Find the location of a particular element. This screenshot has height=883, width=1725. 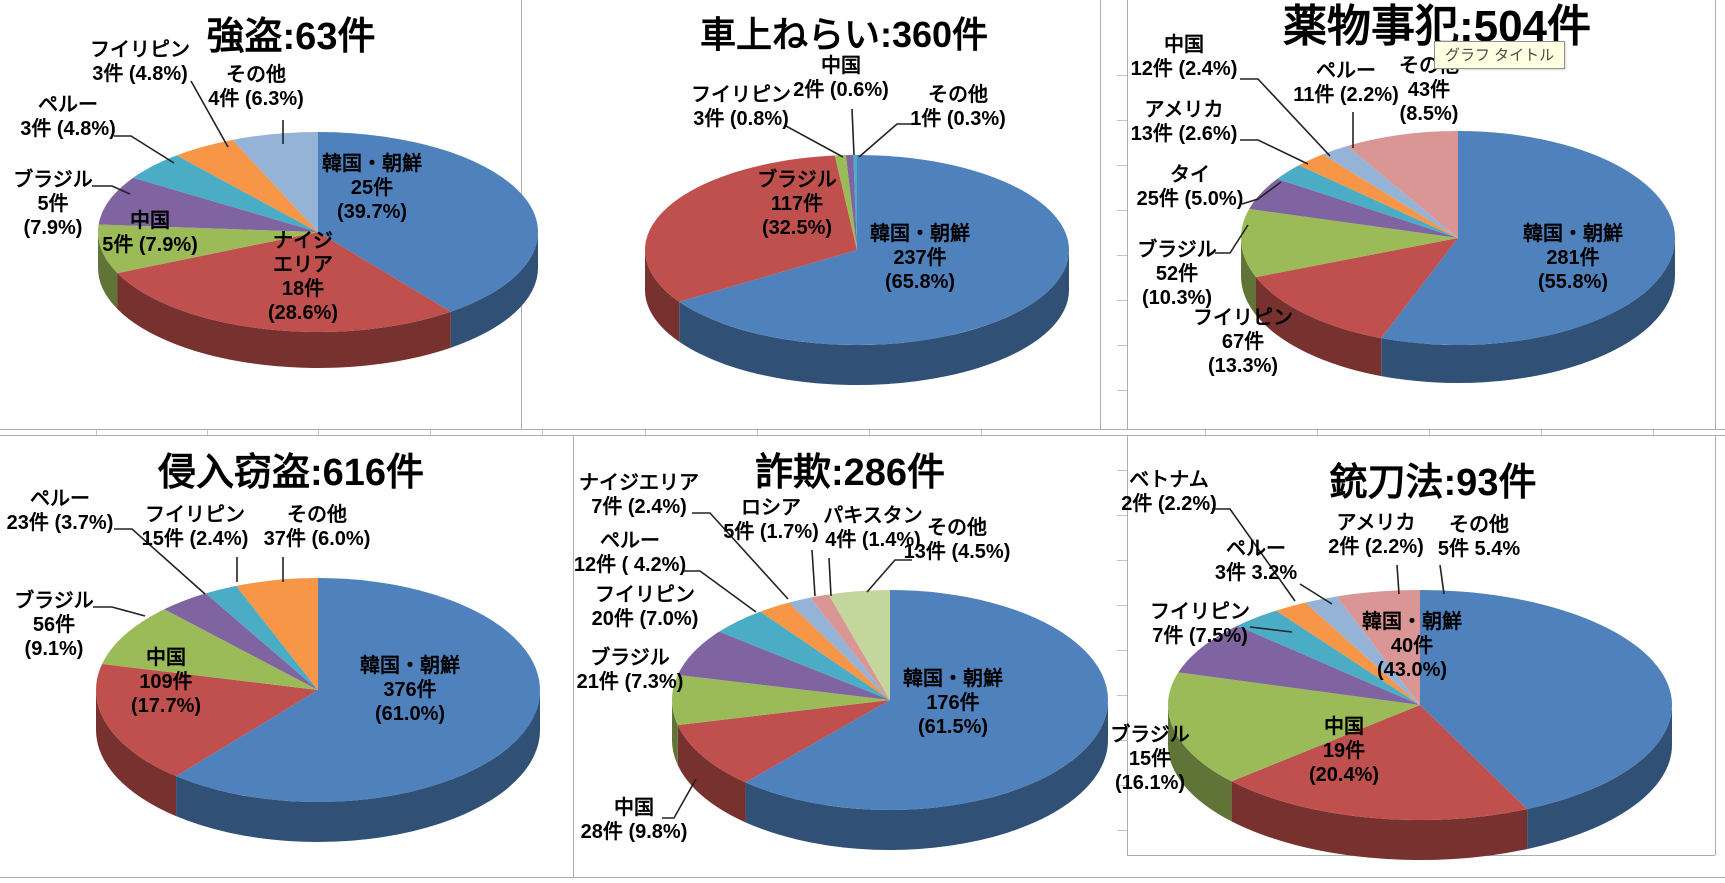

slice-label-firearms-law-2: ブラジル 15件(16.1%) is located at coordinates (1150, 758).